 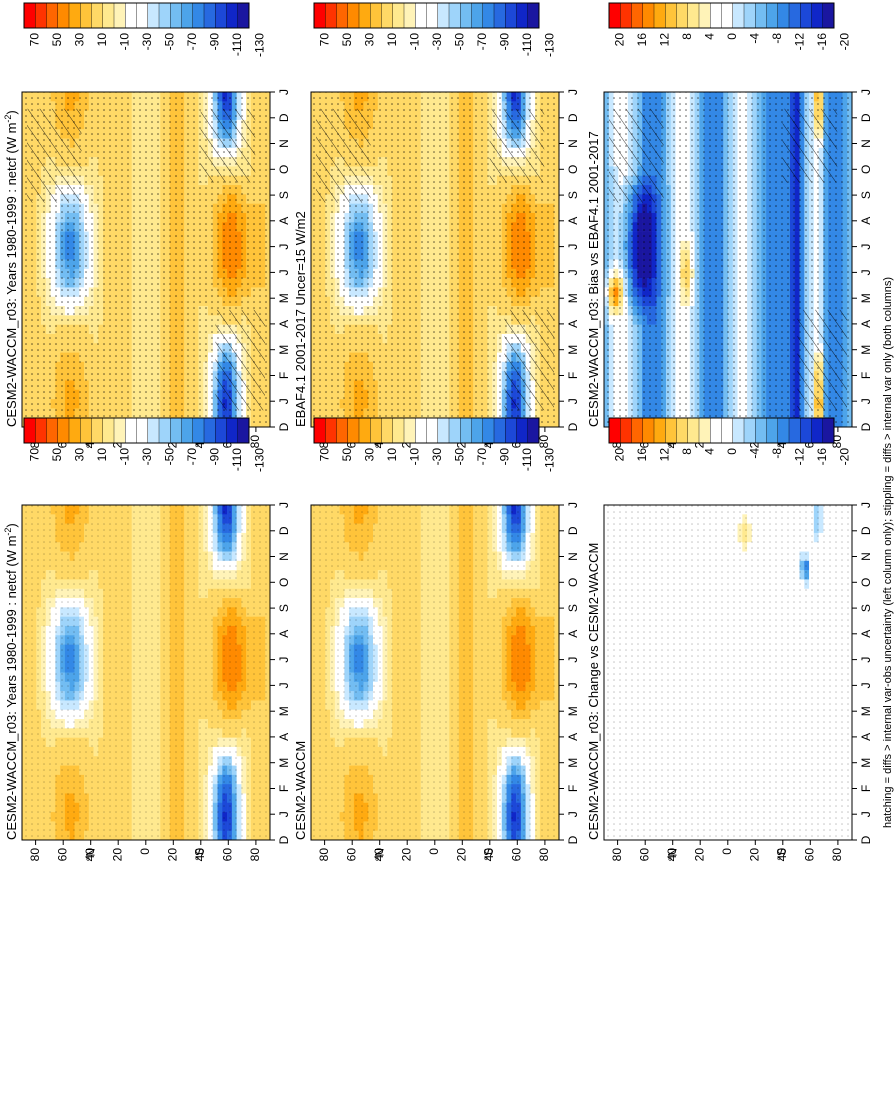 What do you see at coordinates (144, 29) in the screenshot?
I see `colorbar: 70 50 30 10 -10 -30 -50 -70 -90 -110 -130` at bounding box center [144, 29].